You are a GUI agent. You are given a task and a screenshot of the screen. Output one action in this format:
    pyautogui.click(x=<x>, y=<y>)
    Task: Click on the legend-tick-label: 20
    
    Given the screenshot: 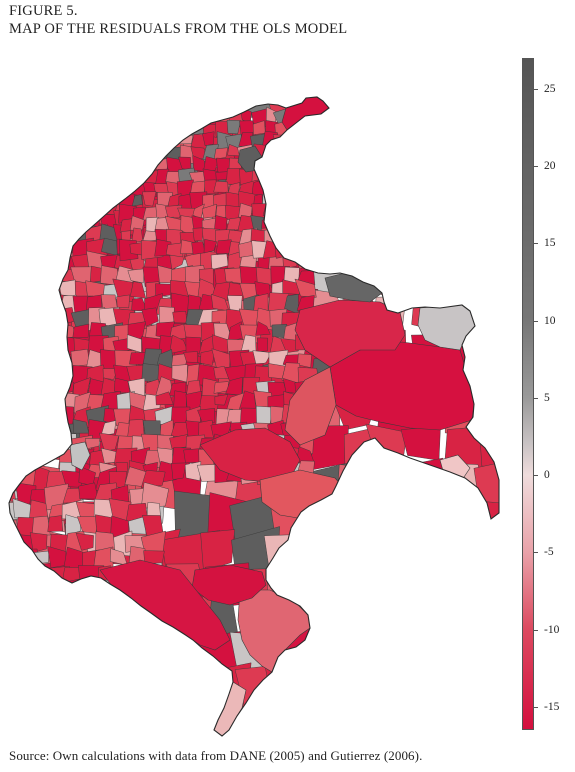 What is the action you would take?
    pyautogui.click(x=550, y=166)
    